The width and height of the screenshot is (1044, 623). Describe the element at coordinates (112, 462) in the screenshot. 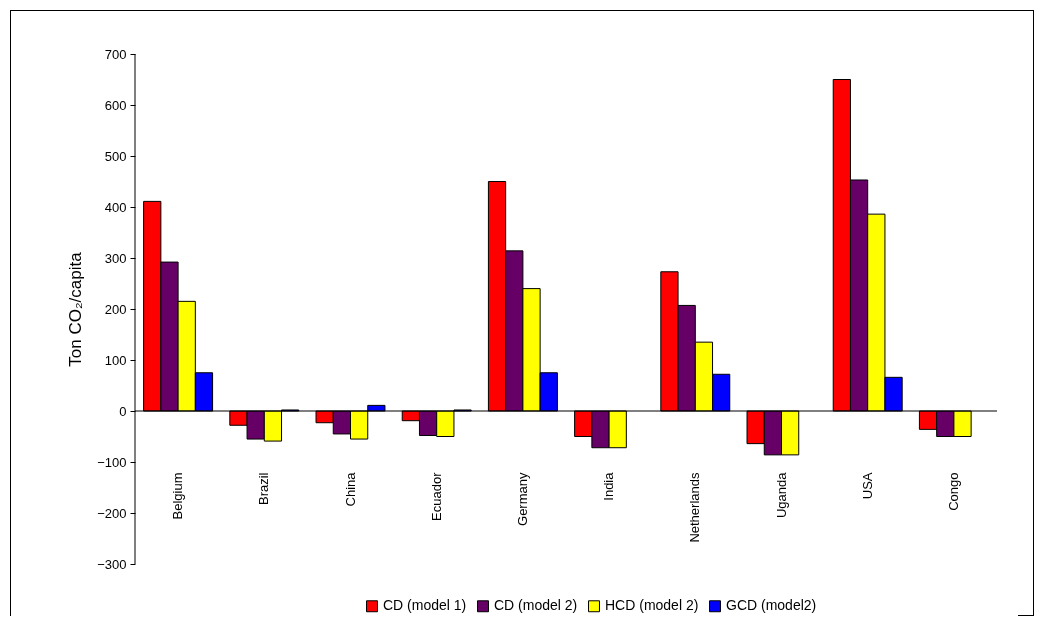

I see `y-tick-label: −100` at that location.